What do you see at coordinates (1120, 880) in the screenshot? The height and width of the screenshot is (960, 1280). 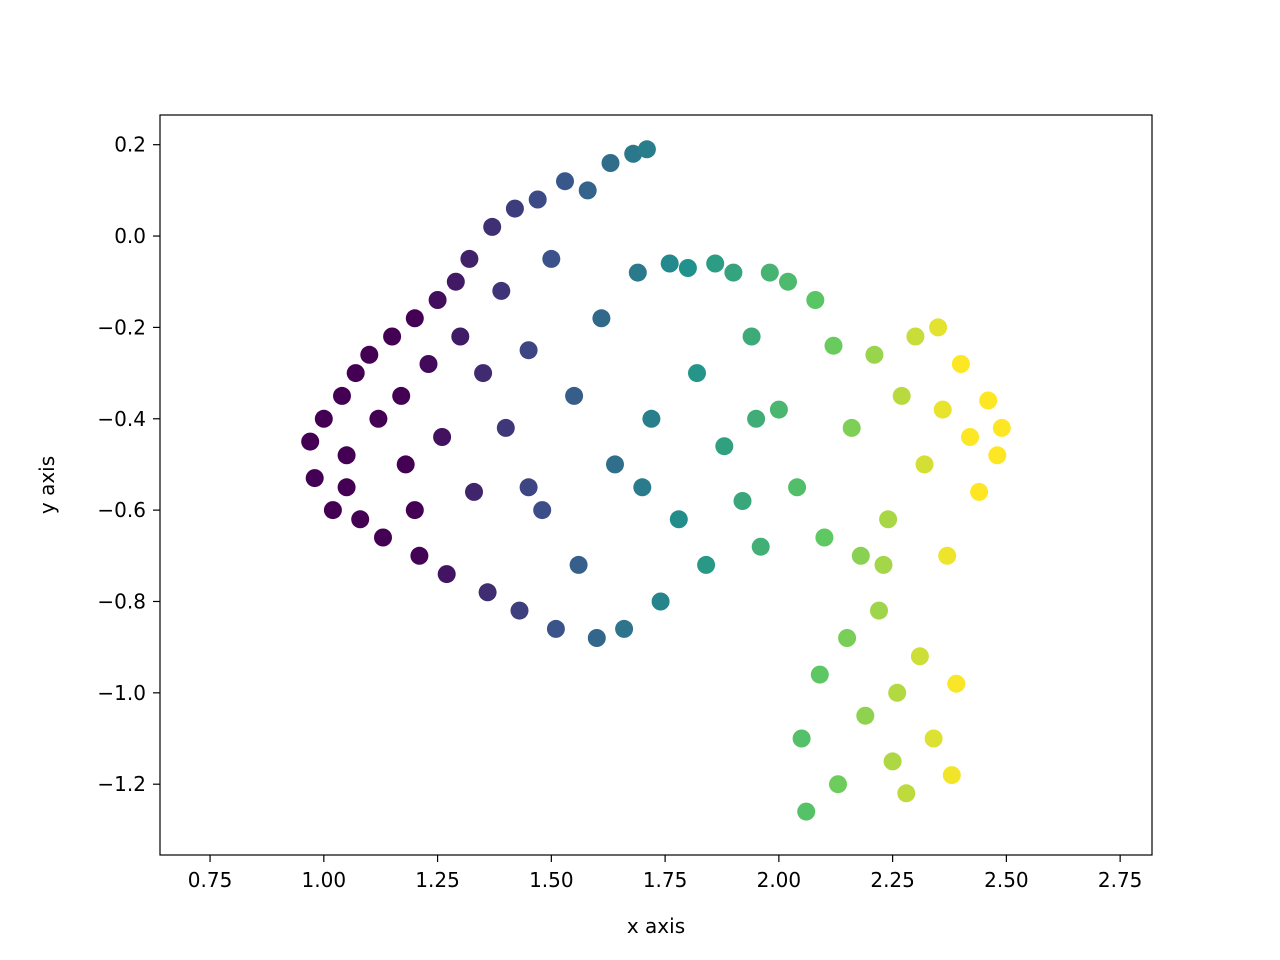 I see `x-tick-label: 2.75` at bounding box center [1120, 880].